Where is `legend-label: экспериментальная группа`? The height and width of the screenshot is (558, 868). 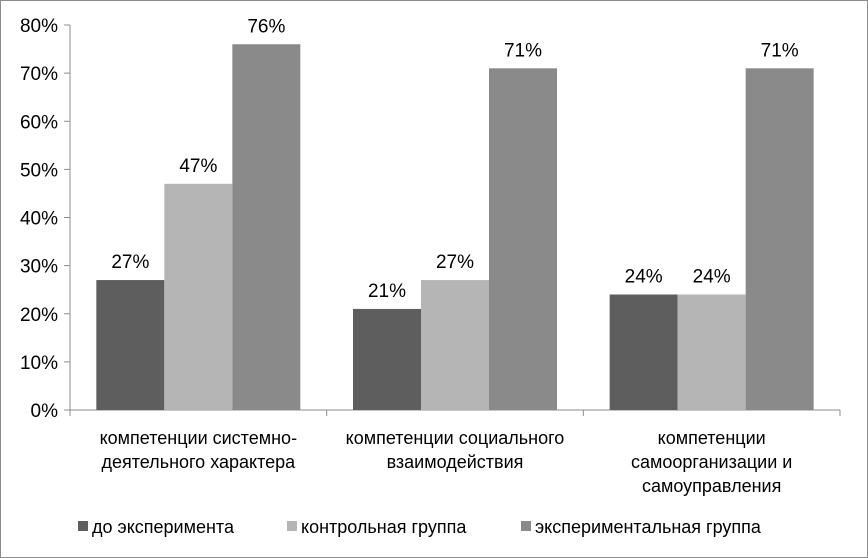 legend-label: экспериментальная группа is located at coordinates (648, 527).